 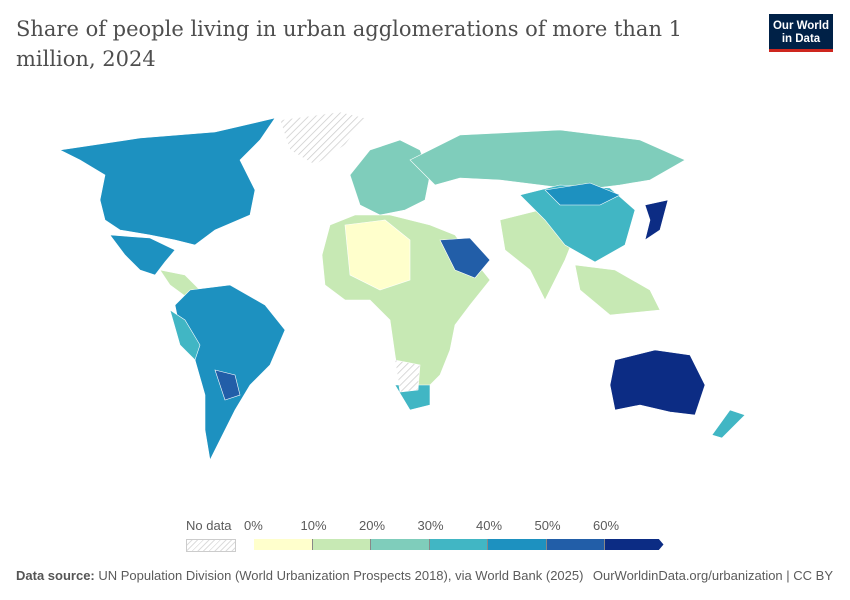 I want to click on map-legend: No data 0% 10% 20% 30% 40% 50% 60%, so click(x=425, y=534).